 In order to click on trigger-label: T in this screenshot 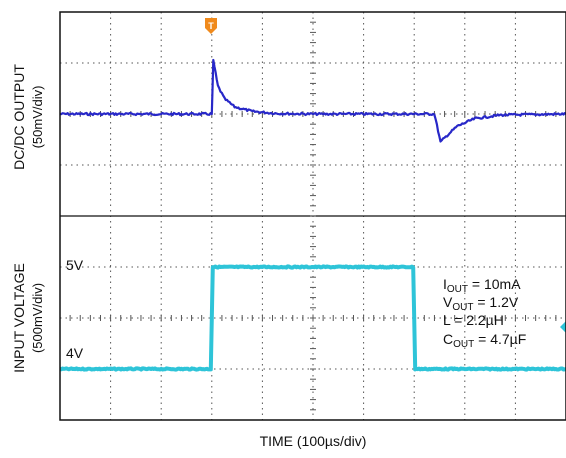, I will do `click(211, 26)`.